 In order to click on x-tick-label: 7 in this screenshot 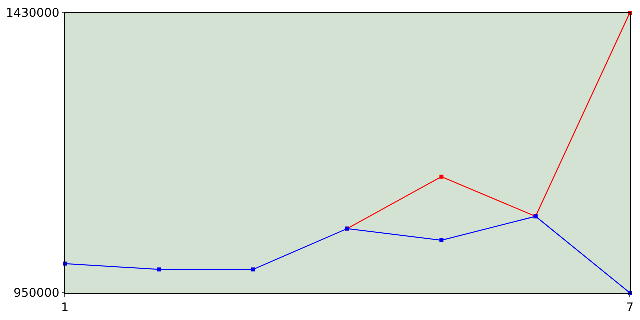, I will do `click(630, 307)`.